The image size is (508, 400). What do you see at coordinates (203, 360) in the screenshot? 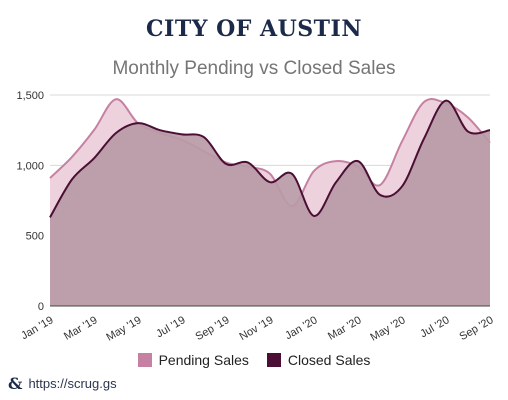
I see `legend-label-pending: Pending Sales` at bounding box center [203, 360].